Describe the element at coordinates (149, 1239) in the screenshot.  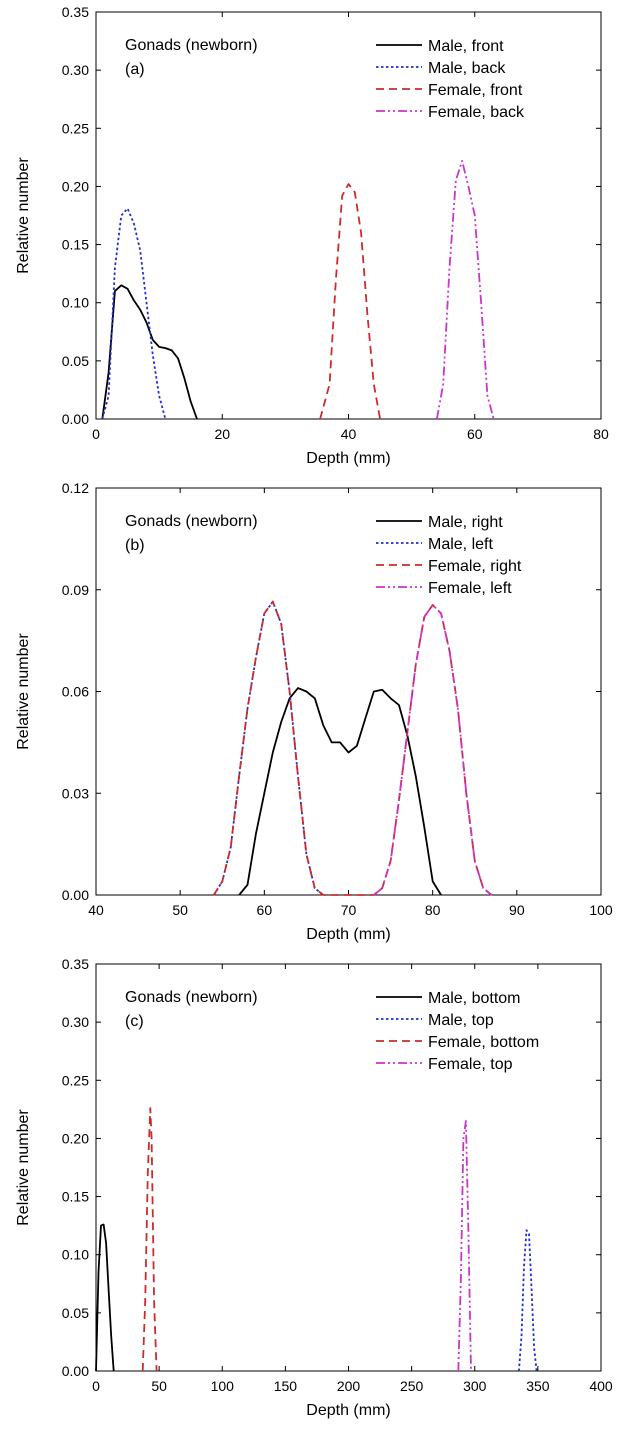
I see `series-line-female-bottom` at that location.